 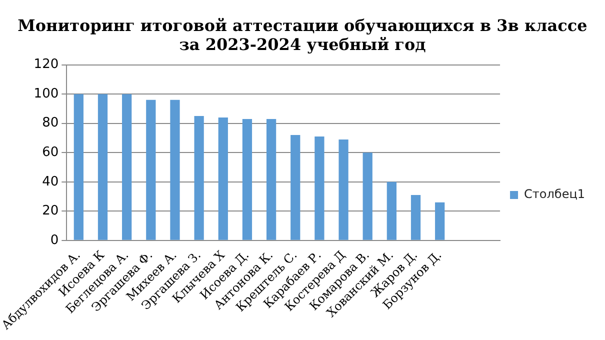 What do you see at coordinates (554, 194) in the screenshot?
I see `legend-label: Столбец1` at bounding box center [554, 194].